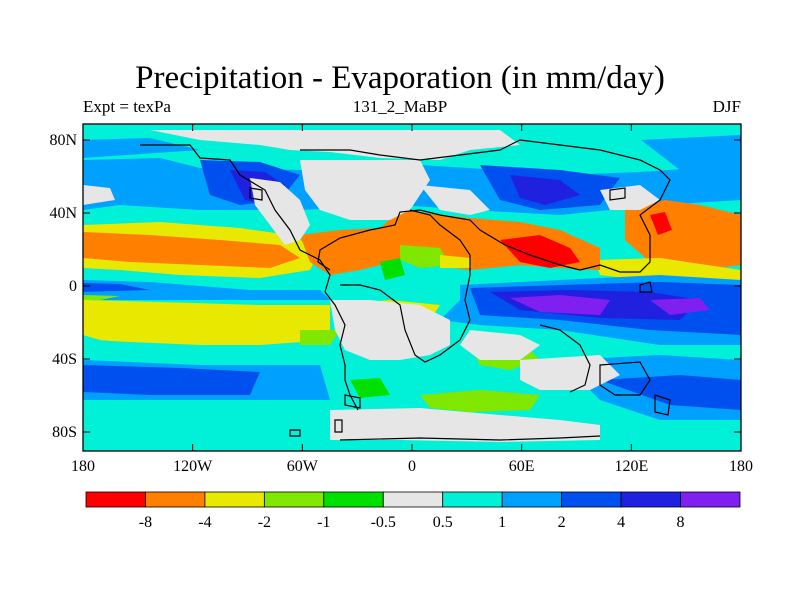  Describe the element at coordinates (204, 522) in the screenshot. I see `colorbar-label: -4` at that location.